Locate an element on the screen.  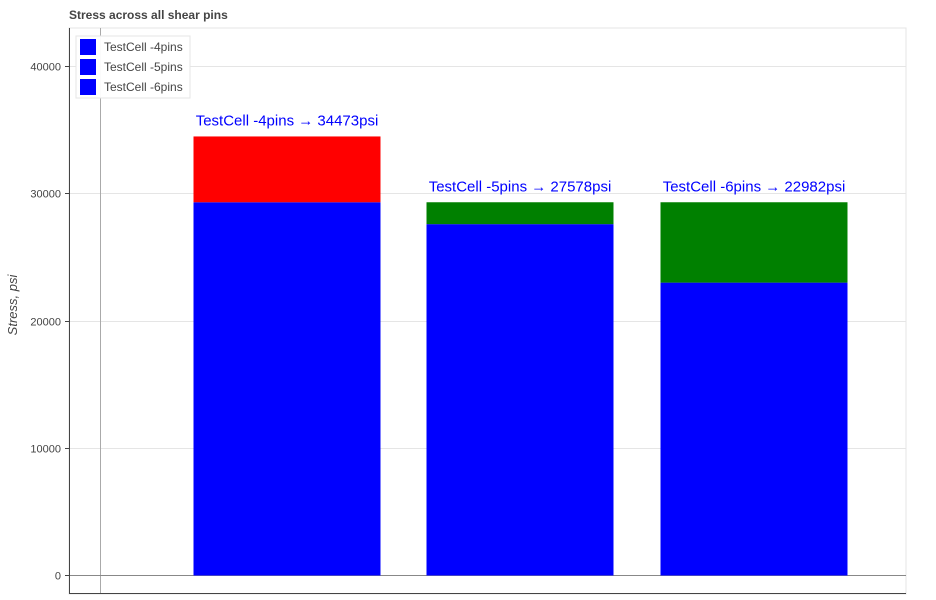
legend-item-label: TestCell -6pins is located at coordinates (143, 87).